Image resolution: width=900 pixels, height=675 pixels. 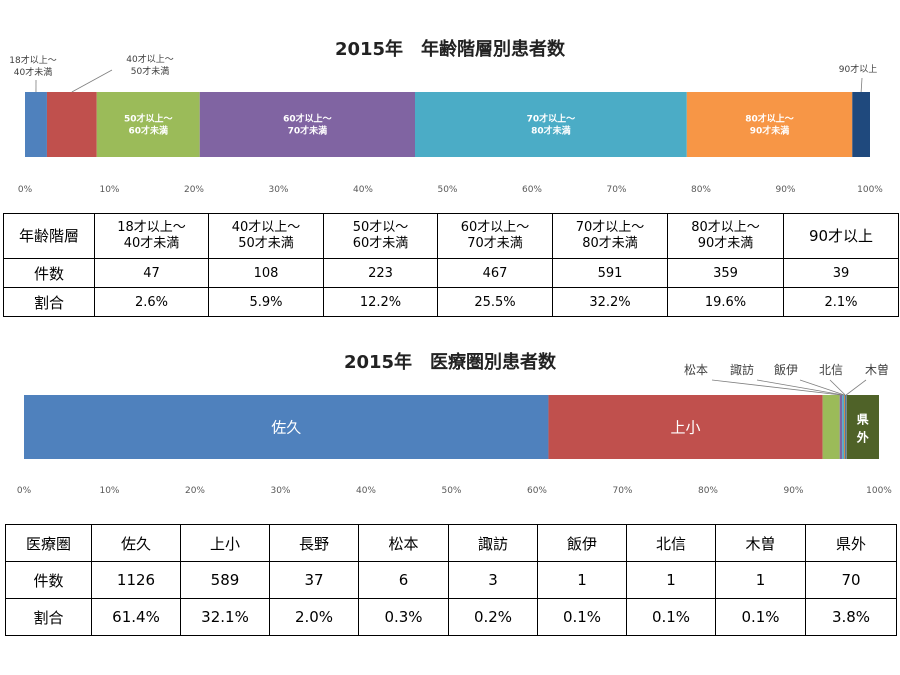 What do you see at coordinates (109, 190) in the screenshot?
I see `x-tick-label: 10%` at bounding box center [109, 190].